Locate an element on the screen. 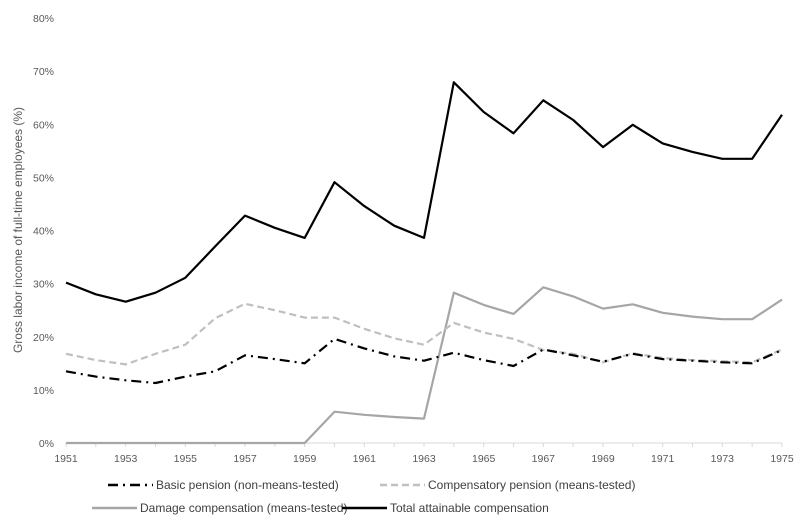 The image size is (796, 521). x-tick-label: 1961 is located at coordinates (365, 459).